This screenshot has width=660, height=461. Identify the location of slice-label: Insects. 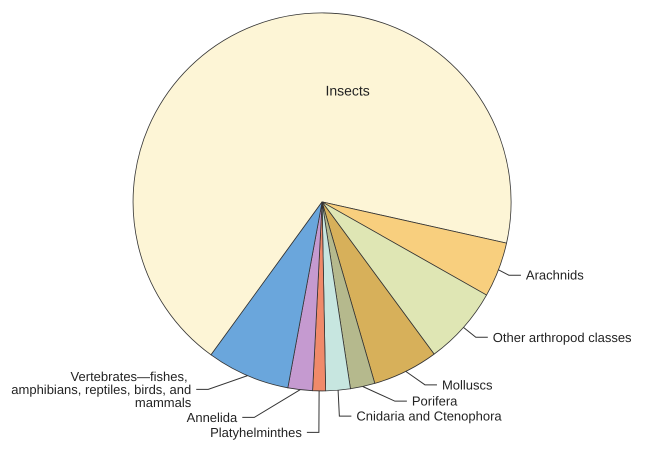
(347, 90).